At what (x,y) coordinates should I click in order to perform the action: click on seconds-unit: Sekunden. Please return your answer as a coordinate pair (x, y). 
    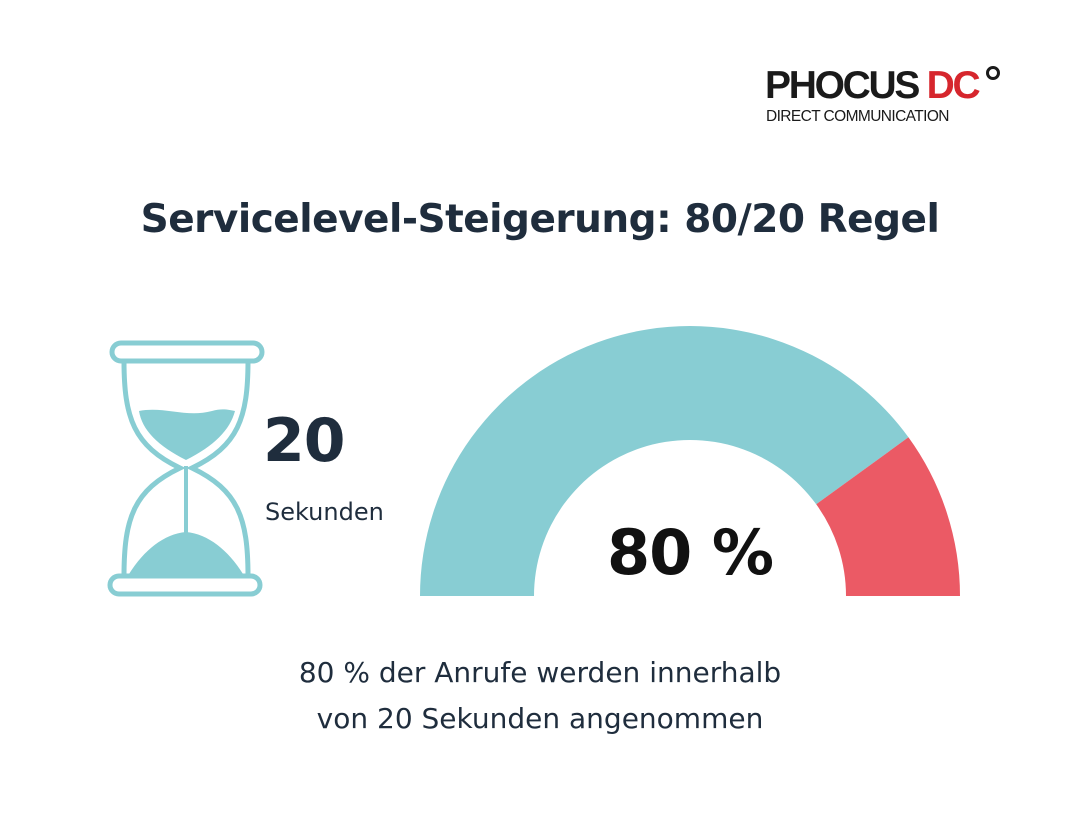
    Looking at the image, I should click on (324, 512).